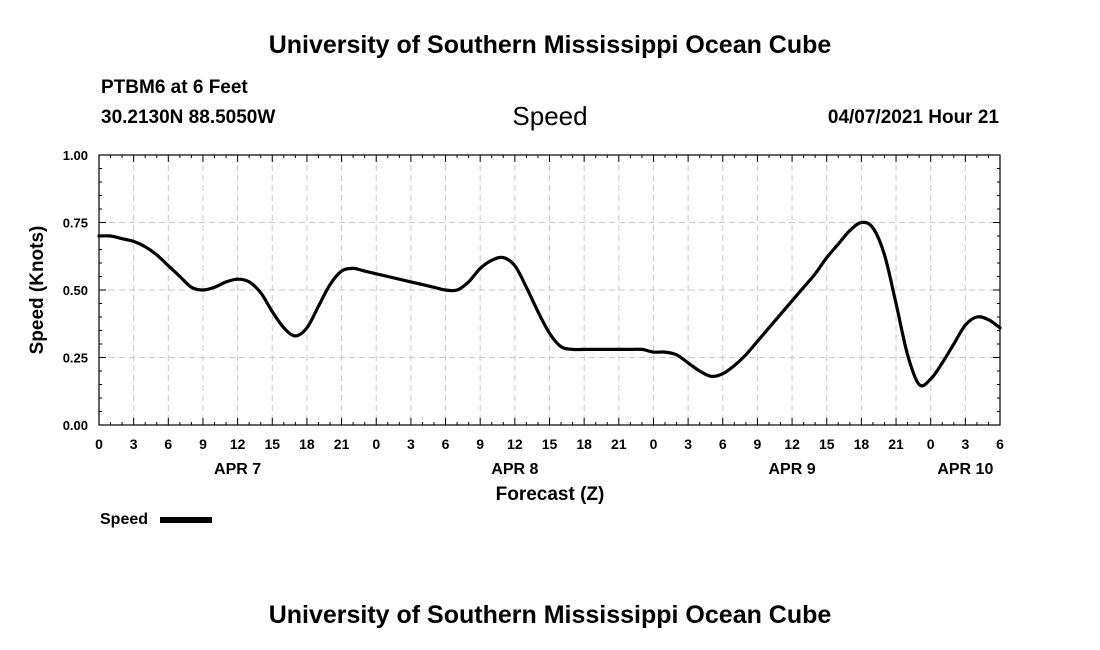 The height and width of the screenshot is (650, 1100). Describe the element at coordinates (75, 425) in the screenshot. I see `y-tick-label: 0.00` at that location.